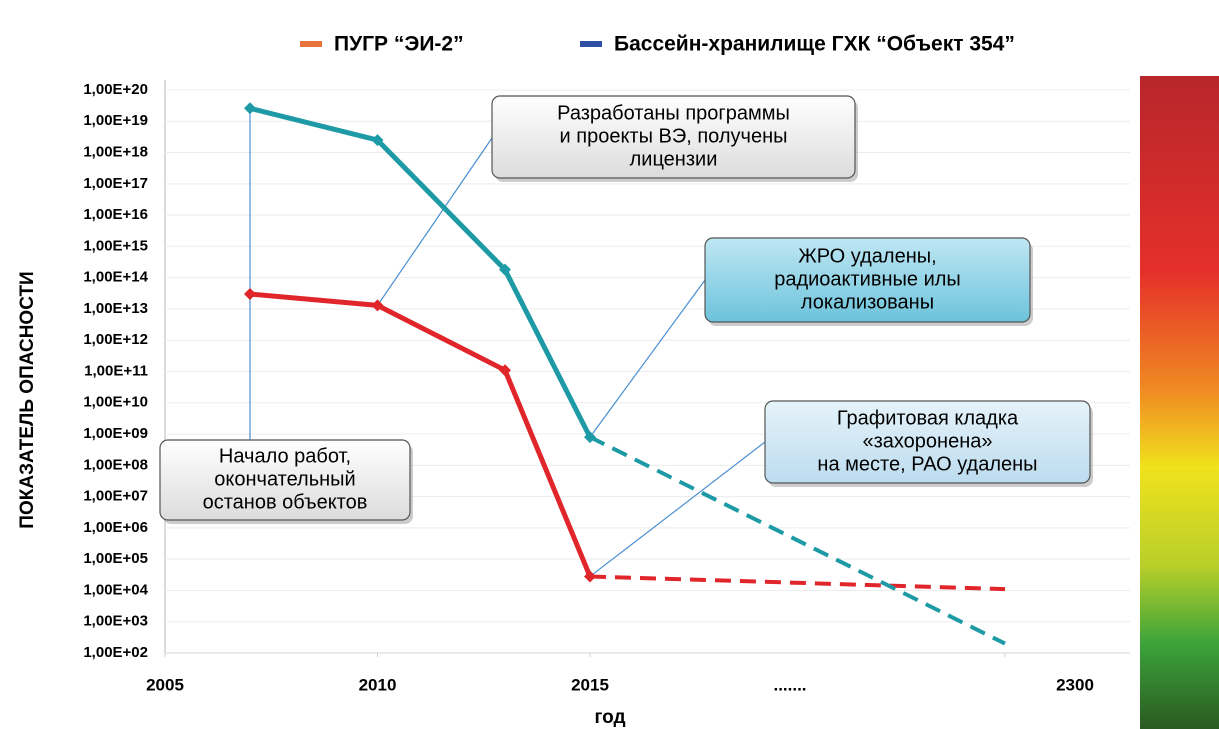  What do you see at coordinates (867, 256) in the screenshot?
I see `annotation-text: ЖРО удалены,` at bounding box center [867, 256].